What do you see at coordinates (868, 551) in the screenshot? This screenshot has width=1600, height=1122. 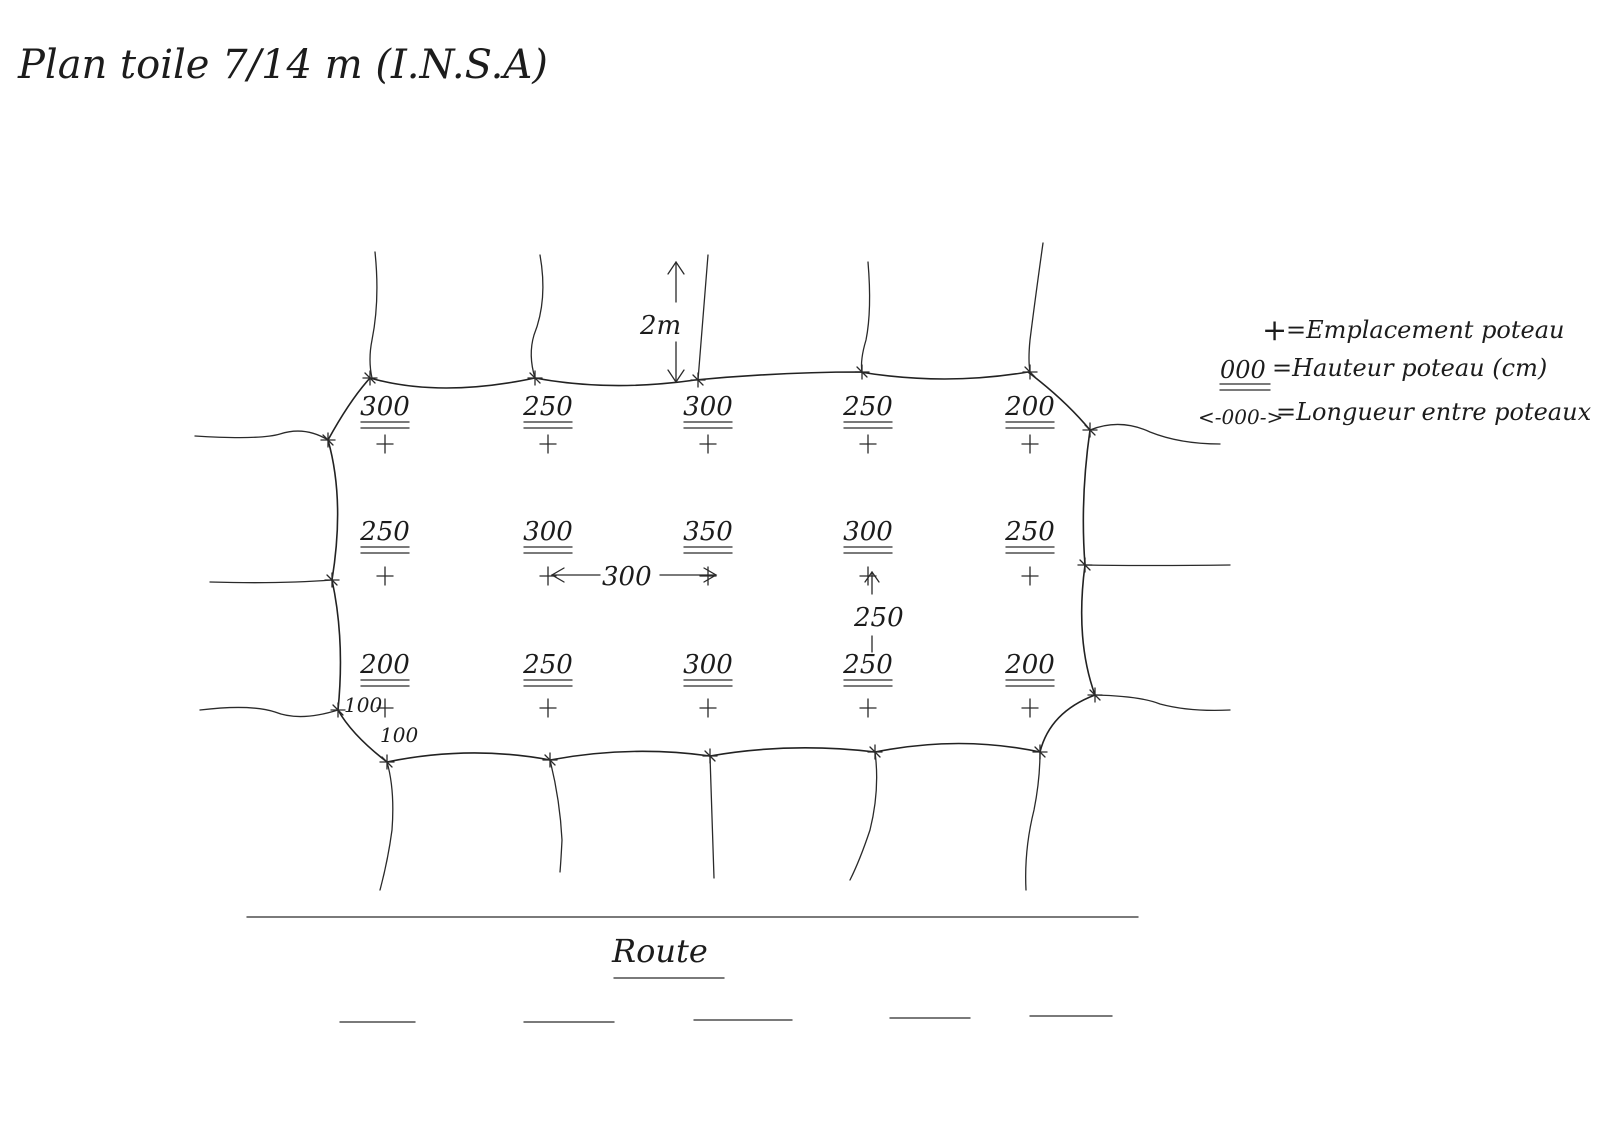 I see `post-marker-middle-4: 300` at bounding box center [868, 551].